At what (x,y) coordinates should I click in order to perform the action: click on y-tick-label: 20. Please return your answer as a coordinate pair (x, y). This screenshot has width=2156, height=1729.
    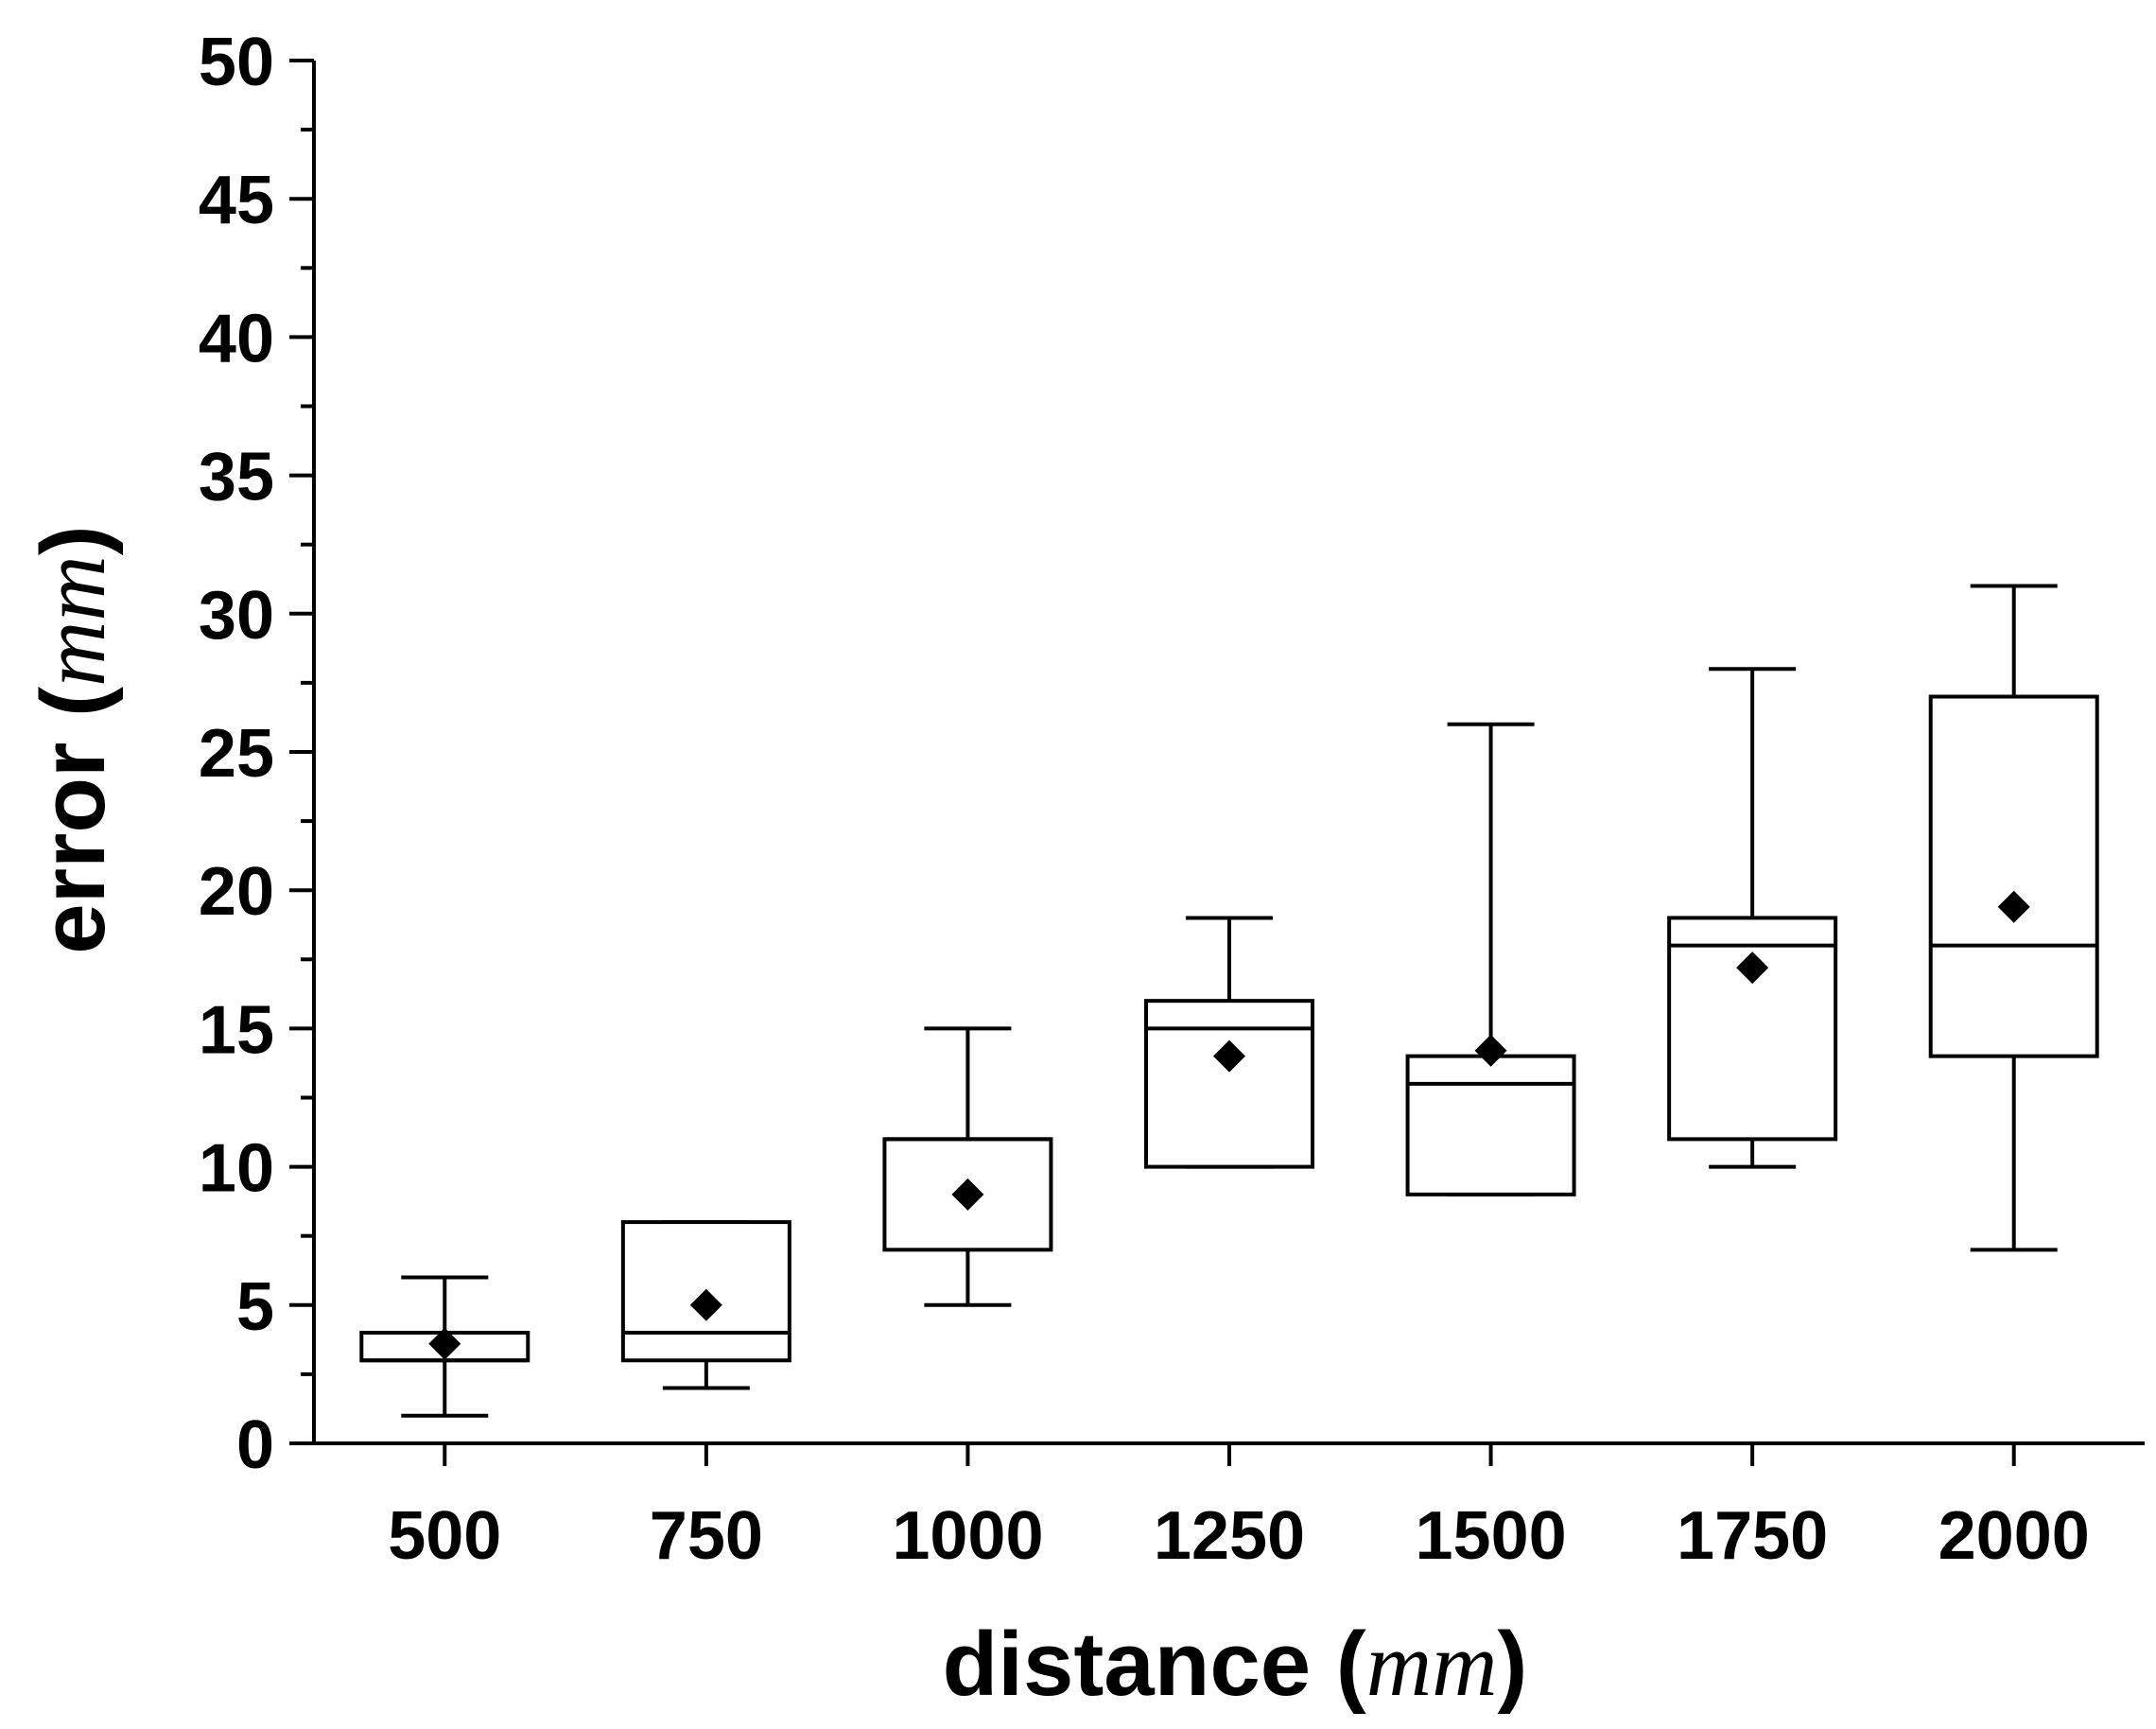
    Looking at the image, I should click on (237, 892).